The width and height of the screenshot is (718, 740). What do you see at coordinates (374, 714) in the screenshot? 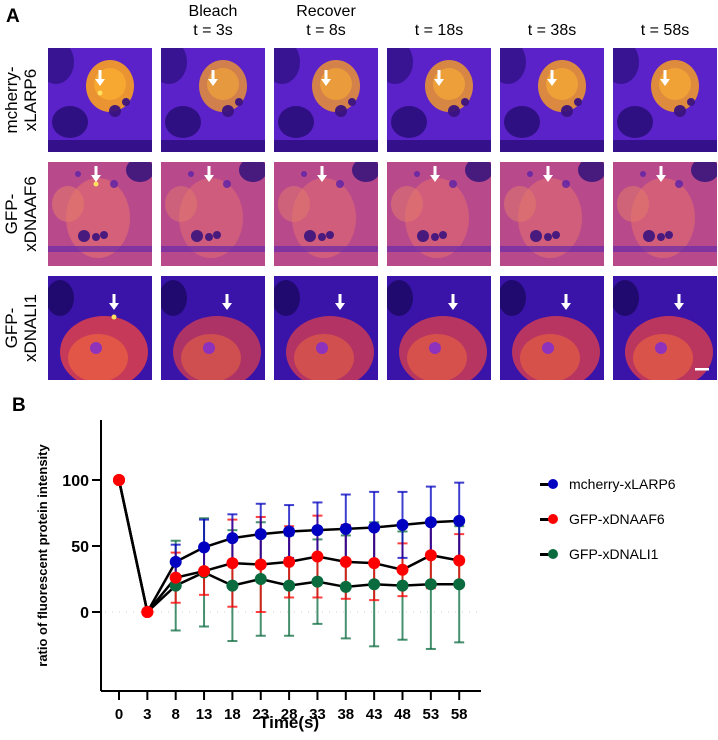
I see `x-tick-label: 43` at bounding box center [374, 714].